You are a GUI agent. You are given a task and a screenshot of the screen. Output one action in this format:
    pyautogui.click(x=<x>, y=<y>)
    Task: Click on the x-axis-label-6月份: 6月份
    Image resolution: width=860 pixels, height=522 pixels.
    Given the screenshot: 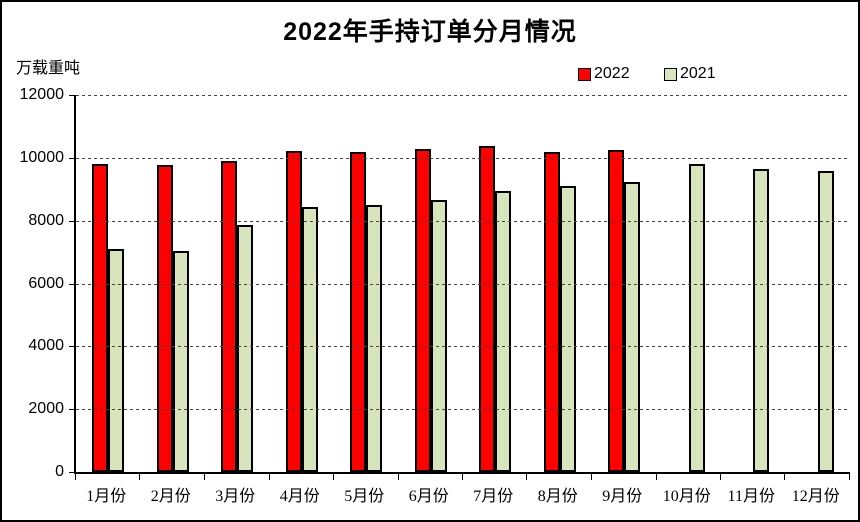 What is the action you would take?
    pyautogui.click(x=428, y=496)
    